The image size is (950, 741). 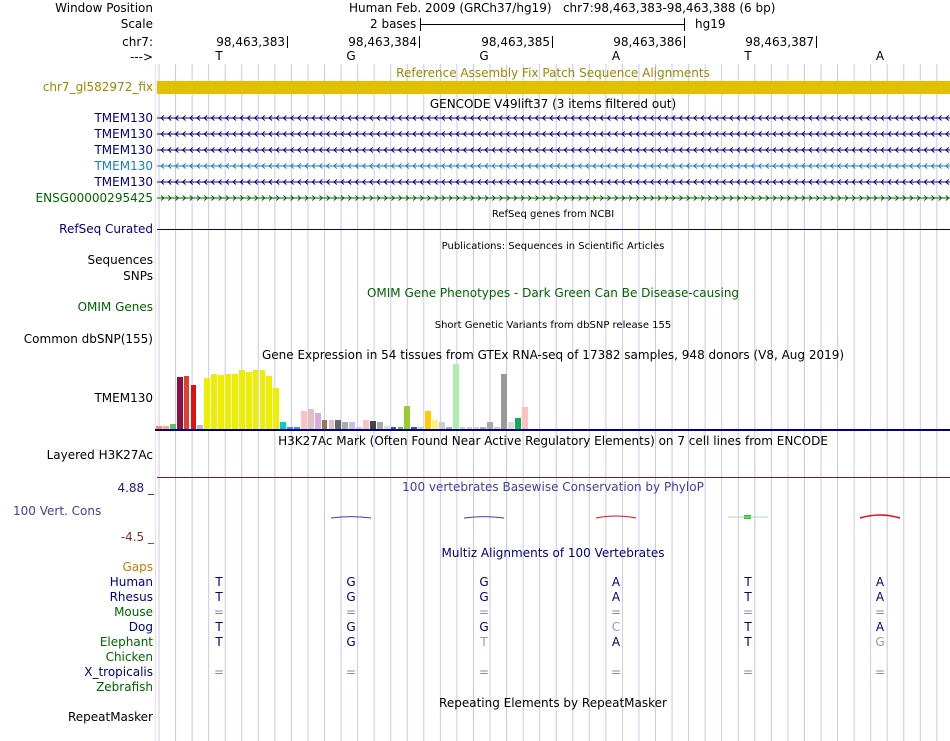 What do you see at coordinates (97, 87) in the screenshot?
I see `fix-patch-label: chr7_gl582972_fix` at bounding box center [97, 87].